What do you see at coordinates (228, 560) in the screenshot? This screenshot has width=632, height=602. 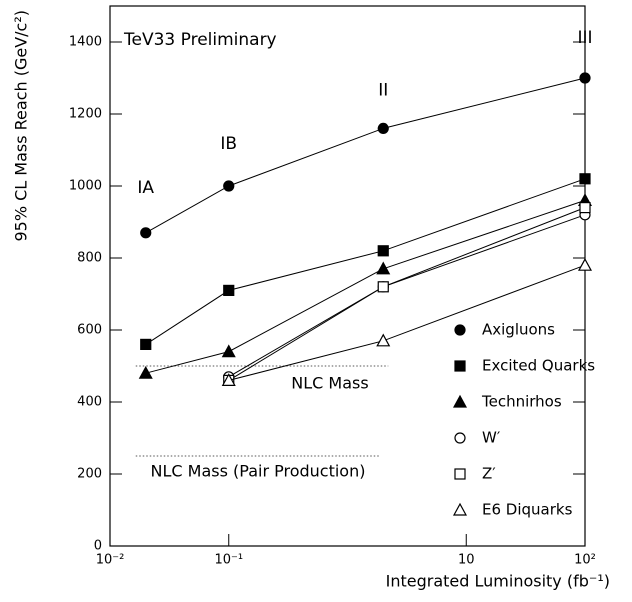 I see `x-tick-label: 10⁻¹` at bounding box center [228, 560].